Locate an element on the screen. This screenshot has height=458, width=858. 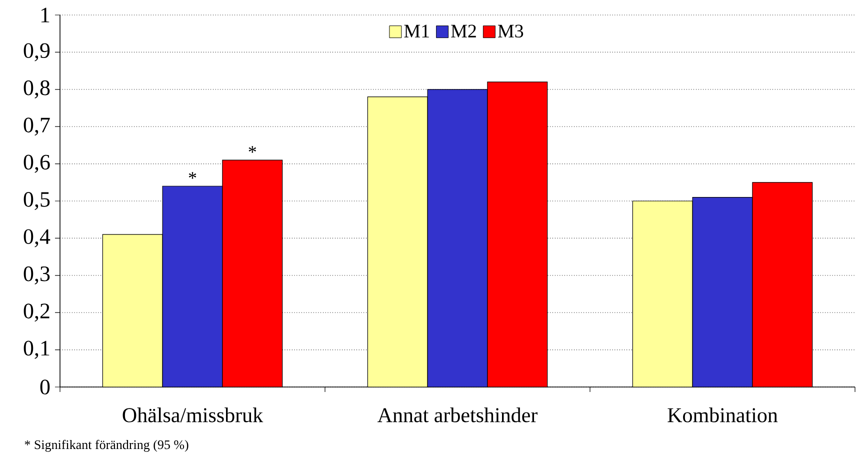
text: * Signifikant förändring (95 %) is located at coordinates (106, 446).